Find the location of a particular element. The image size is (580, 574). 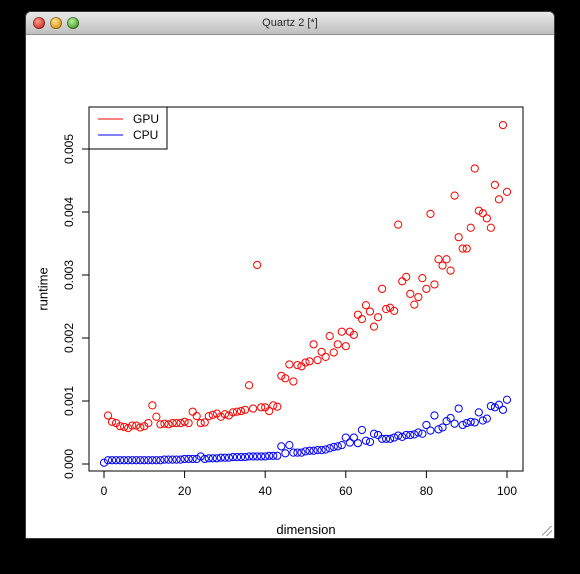

resize-grip-icon is located at coordinates (547, 531).